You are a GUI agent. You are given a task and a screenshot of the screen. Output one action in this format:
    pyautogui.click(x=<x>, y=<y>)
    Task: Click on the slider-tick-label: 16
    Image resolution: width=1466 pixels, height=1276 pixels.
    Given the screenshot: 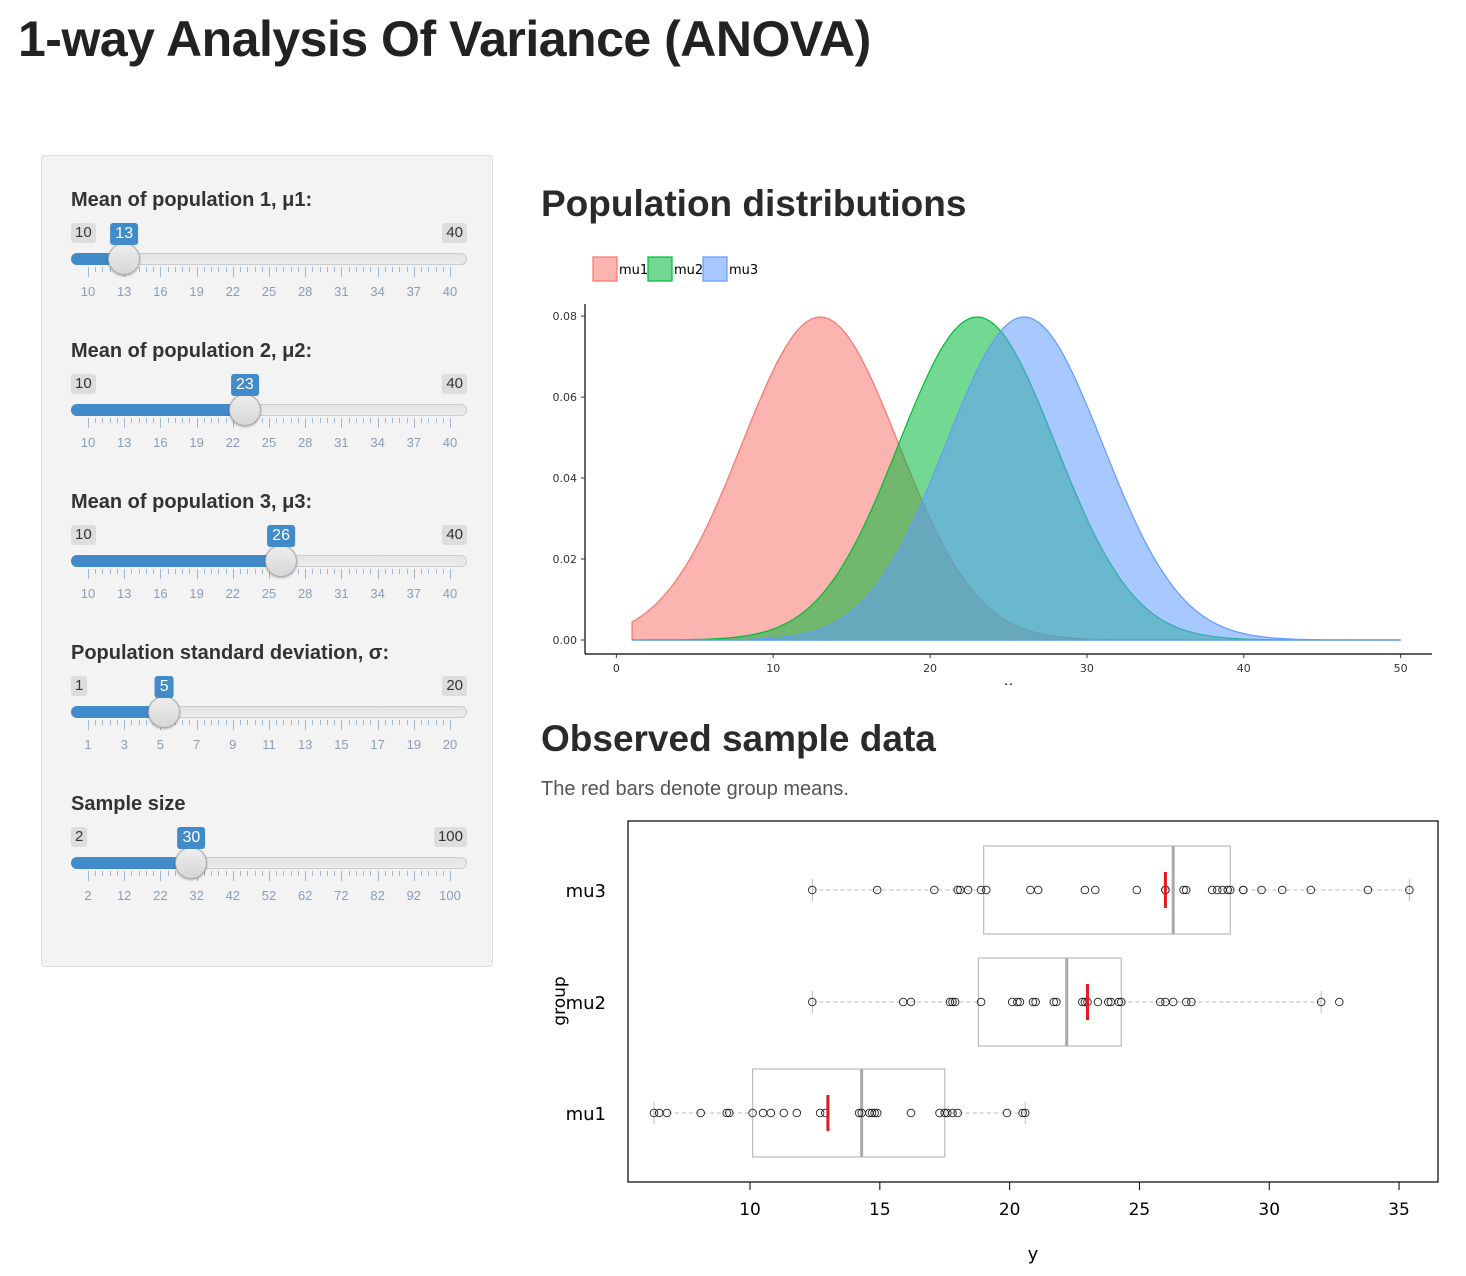 What is the action you would take?
    pyautogui.click(x=160, y=291)
    